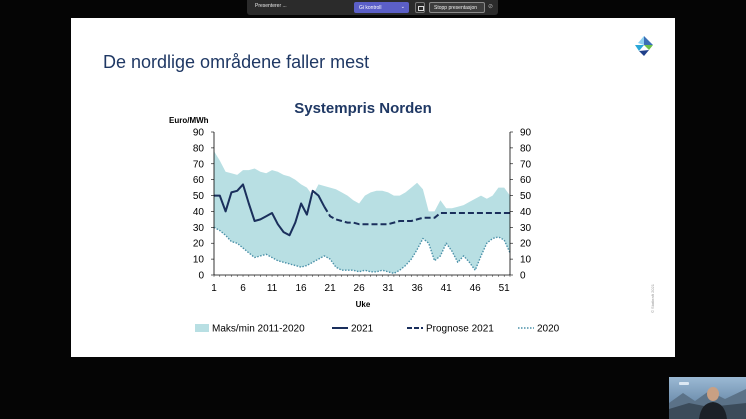 The height and width of the screenshot is (419, 746). Describe the element at coordinates (652, 298) in the screenshot. I see `copyright-text: © Statkraft 2021` at that location.